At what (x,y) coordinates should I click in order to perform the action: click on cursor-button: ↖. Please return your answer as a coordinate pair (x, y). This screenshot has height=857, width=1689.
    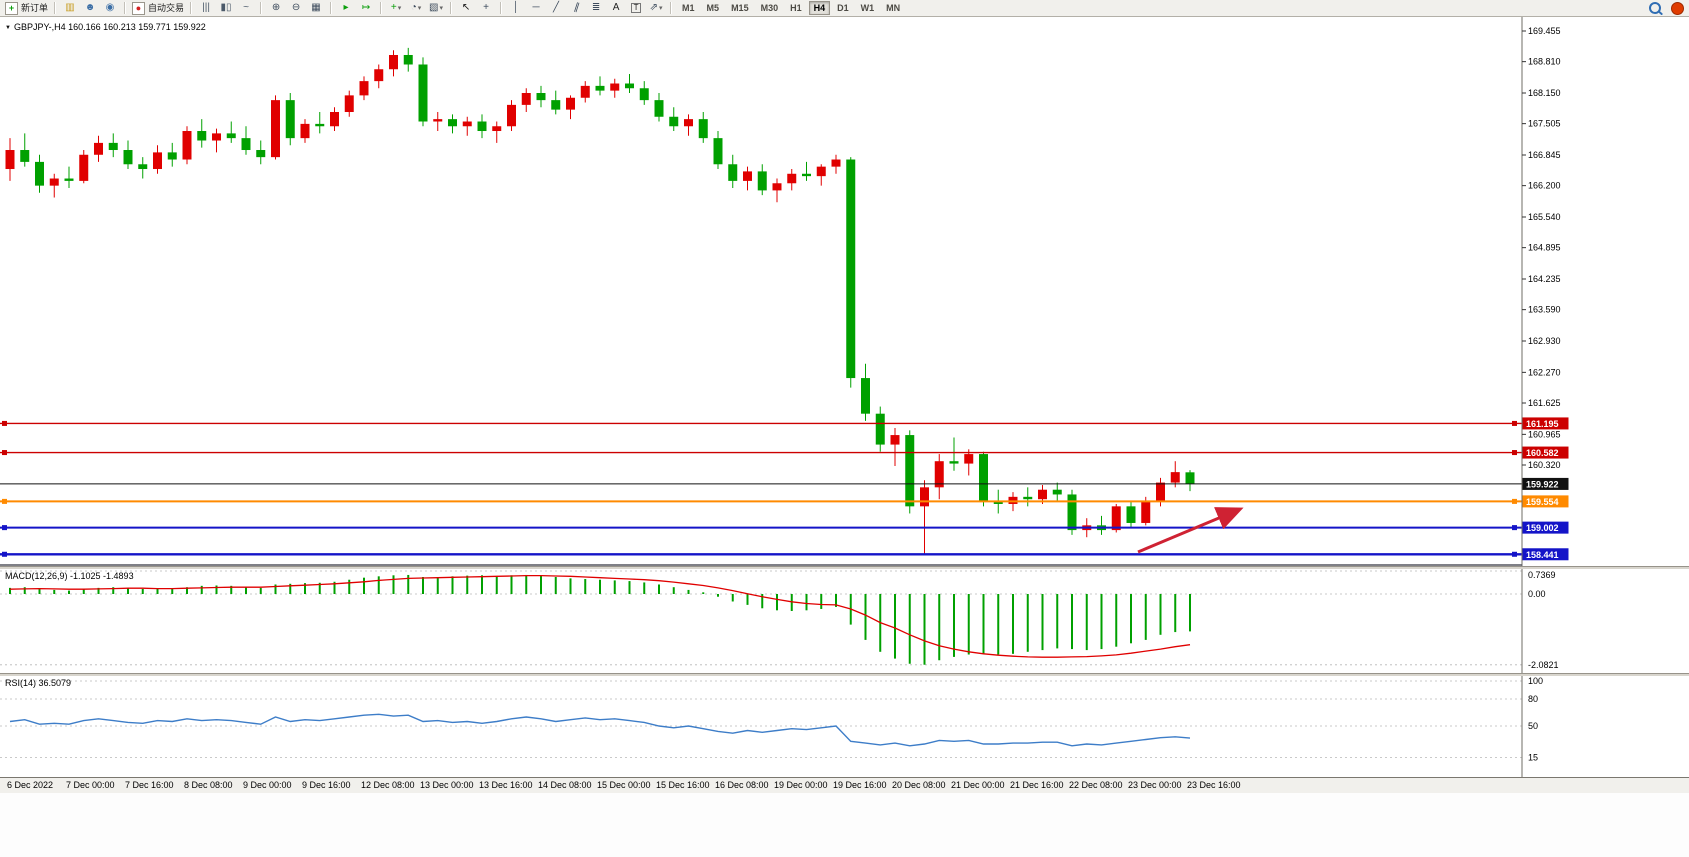
    Looking at the image, I should click on (466, 8).